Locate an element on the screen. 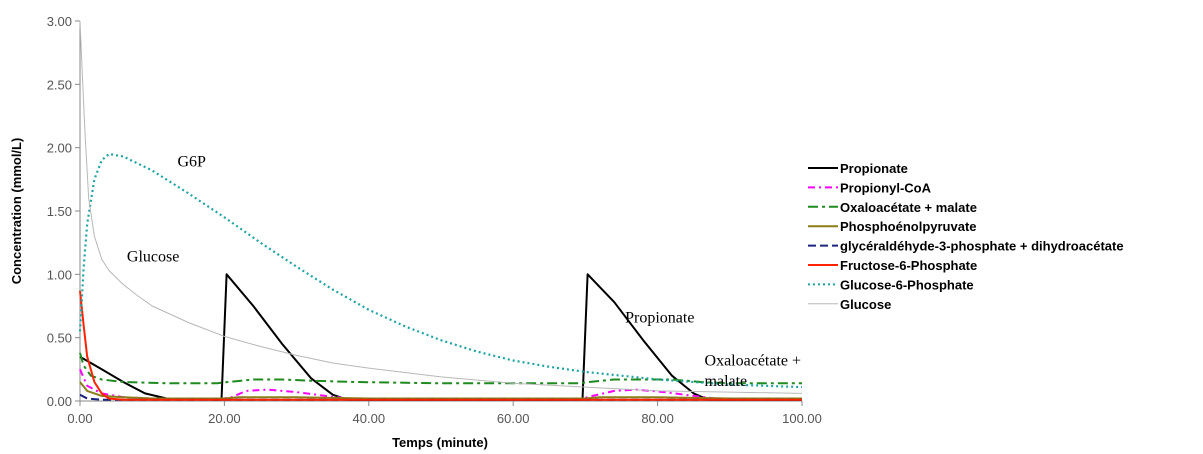  x-tick-label: 100.00 is located at coordinates (802, 418).